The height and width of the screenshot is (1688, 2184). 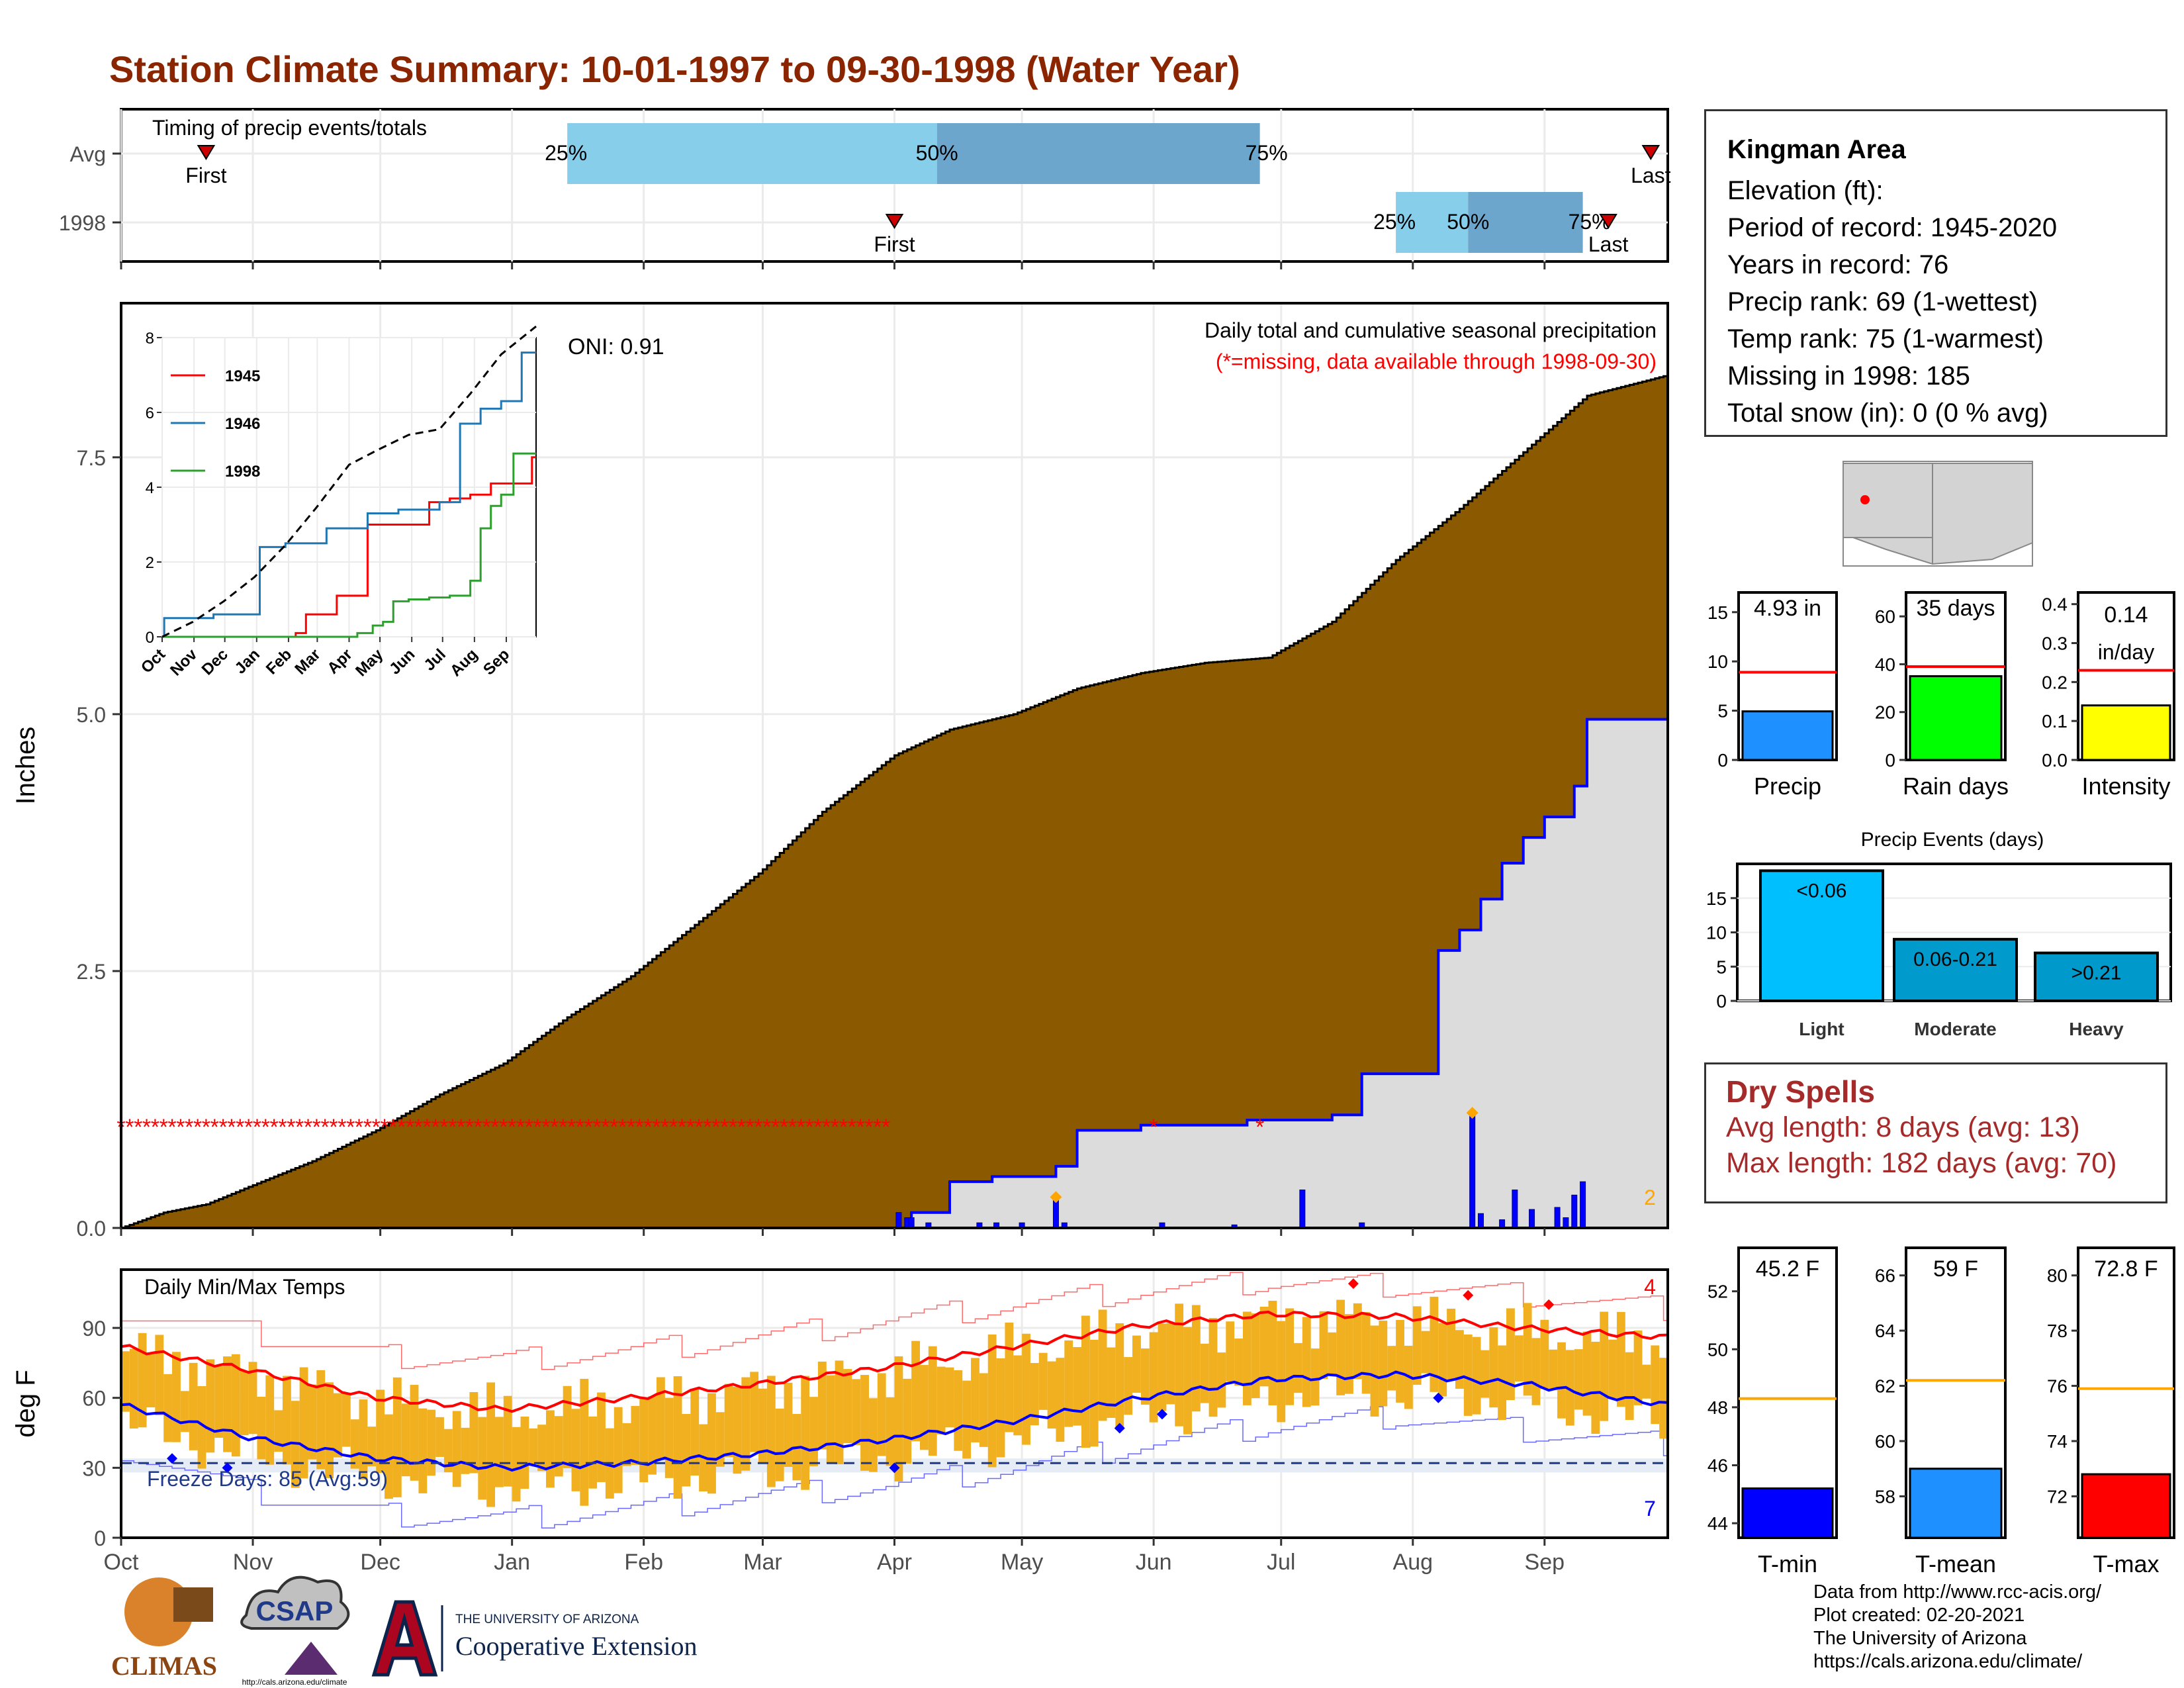 What do you see at coordinates (1650, 1287) in the screenshot?
I see `record-high-count: 4` at bounding box center [1650, 1287].